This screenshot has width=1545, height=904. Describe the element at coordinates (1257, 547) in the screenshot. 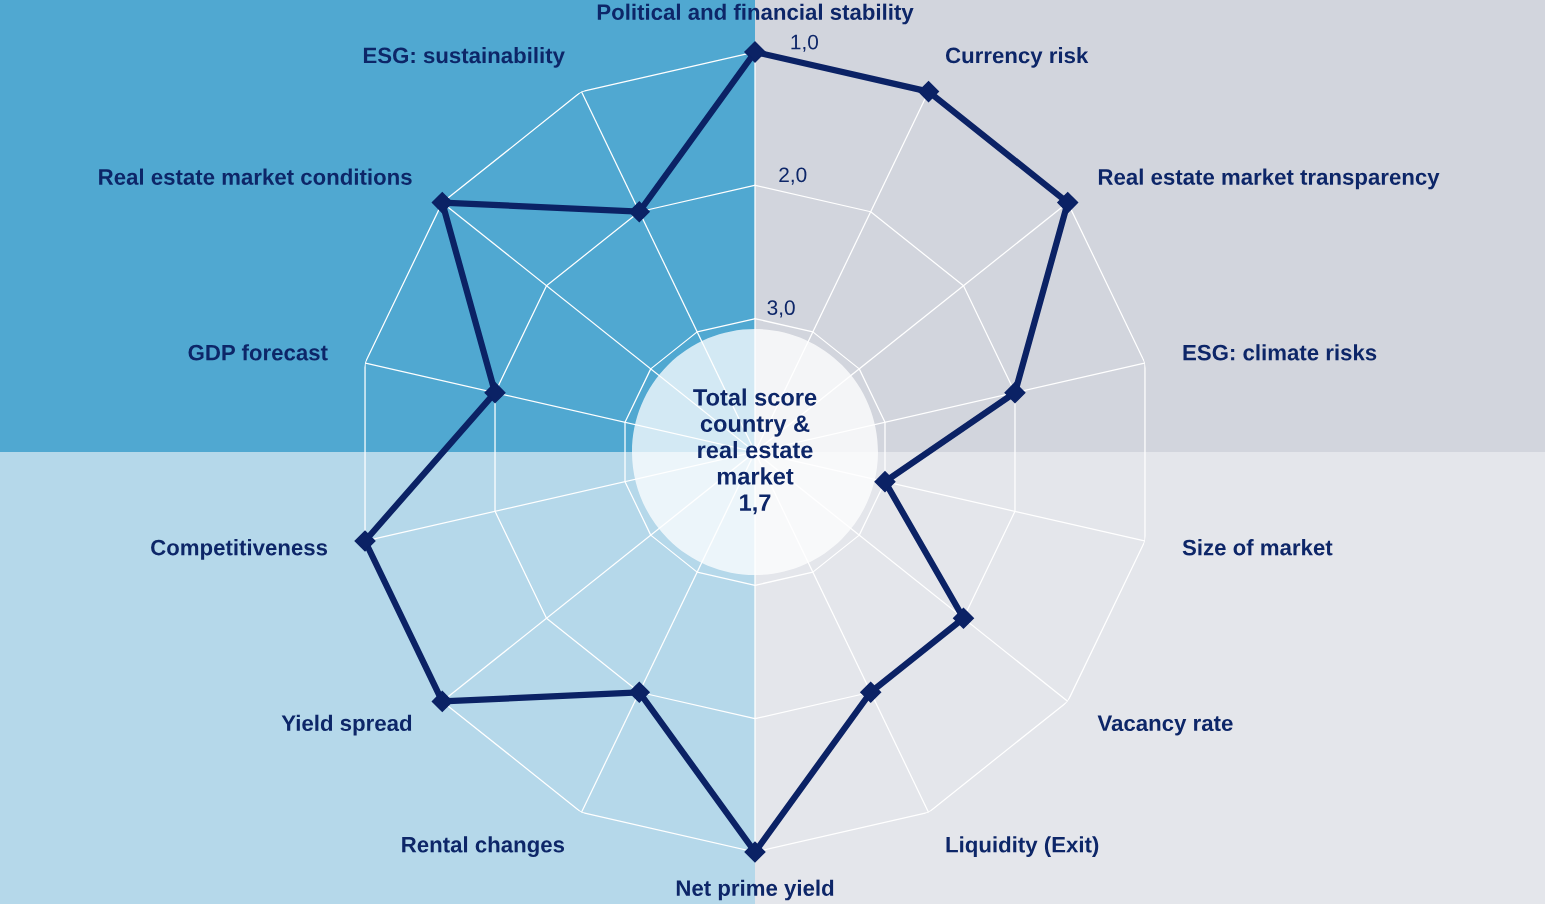

I see `spoke-label: Size of market` at that location.